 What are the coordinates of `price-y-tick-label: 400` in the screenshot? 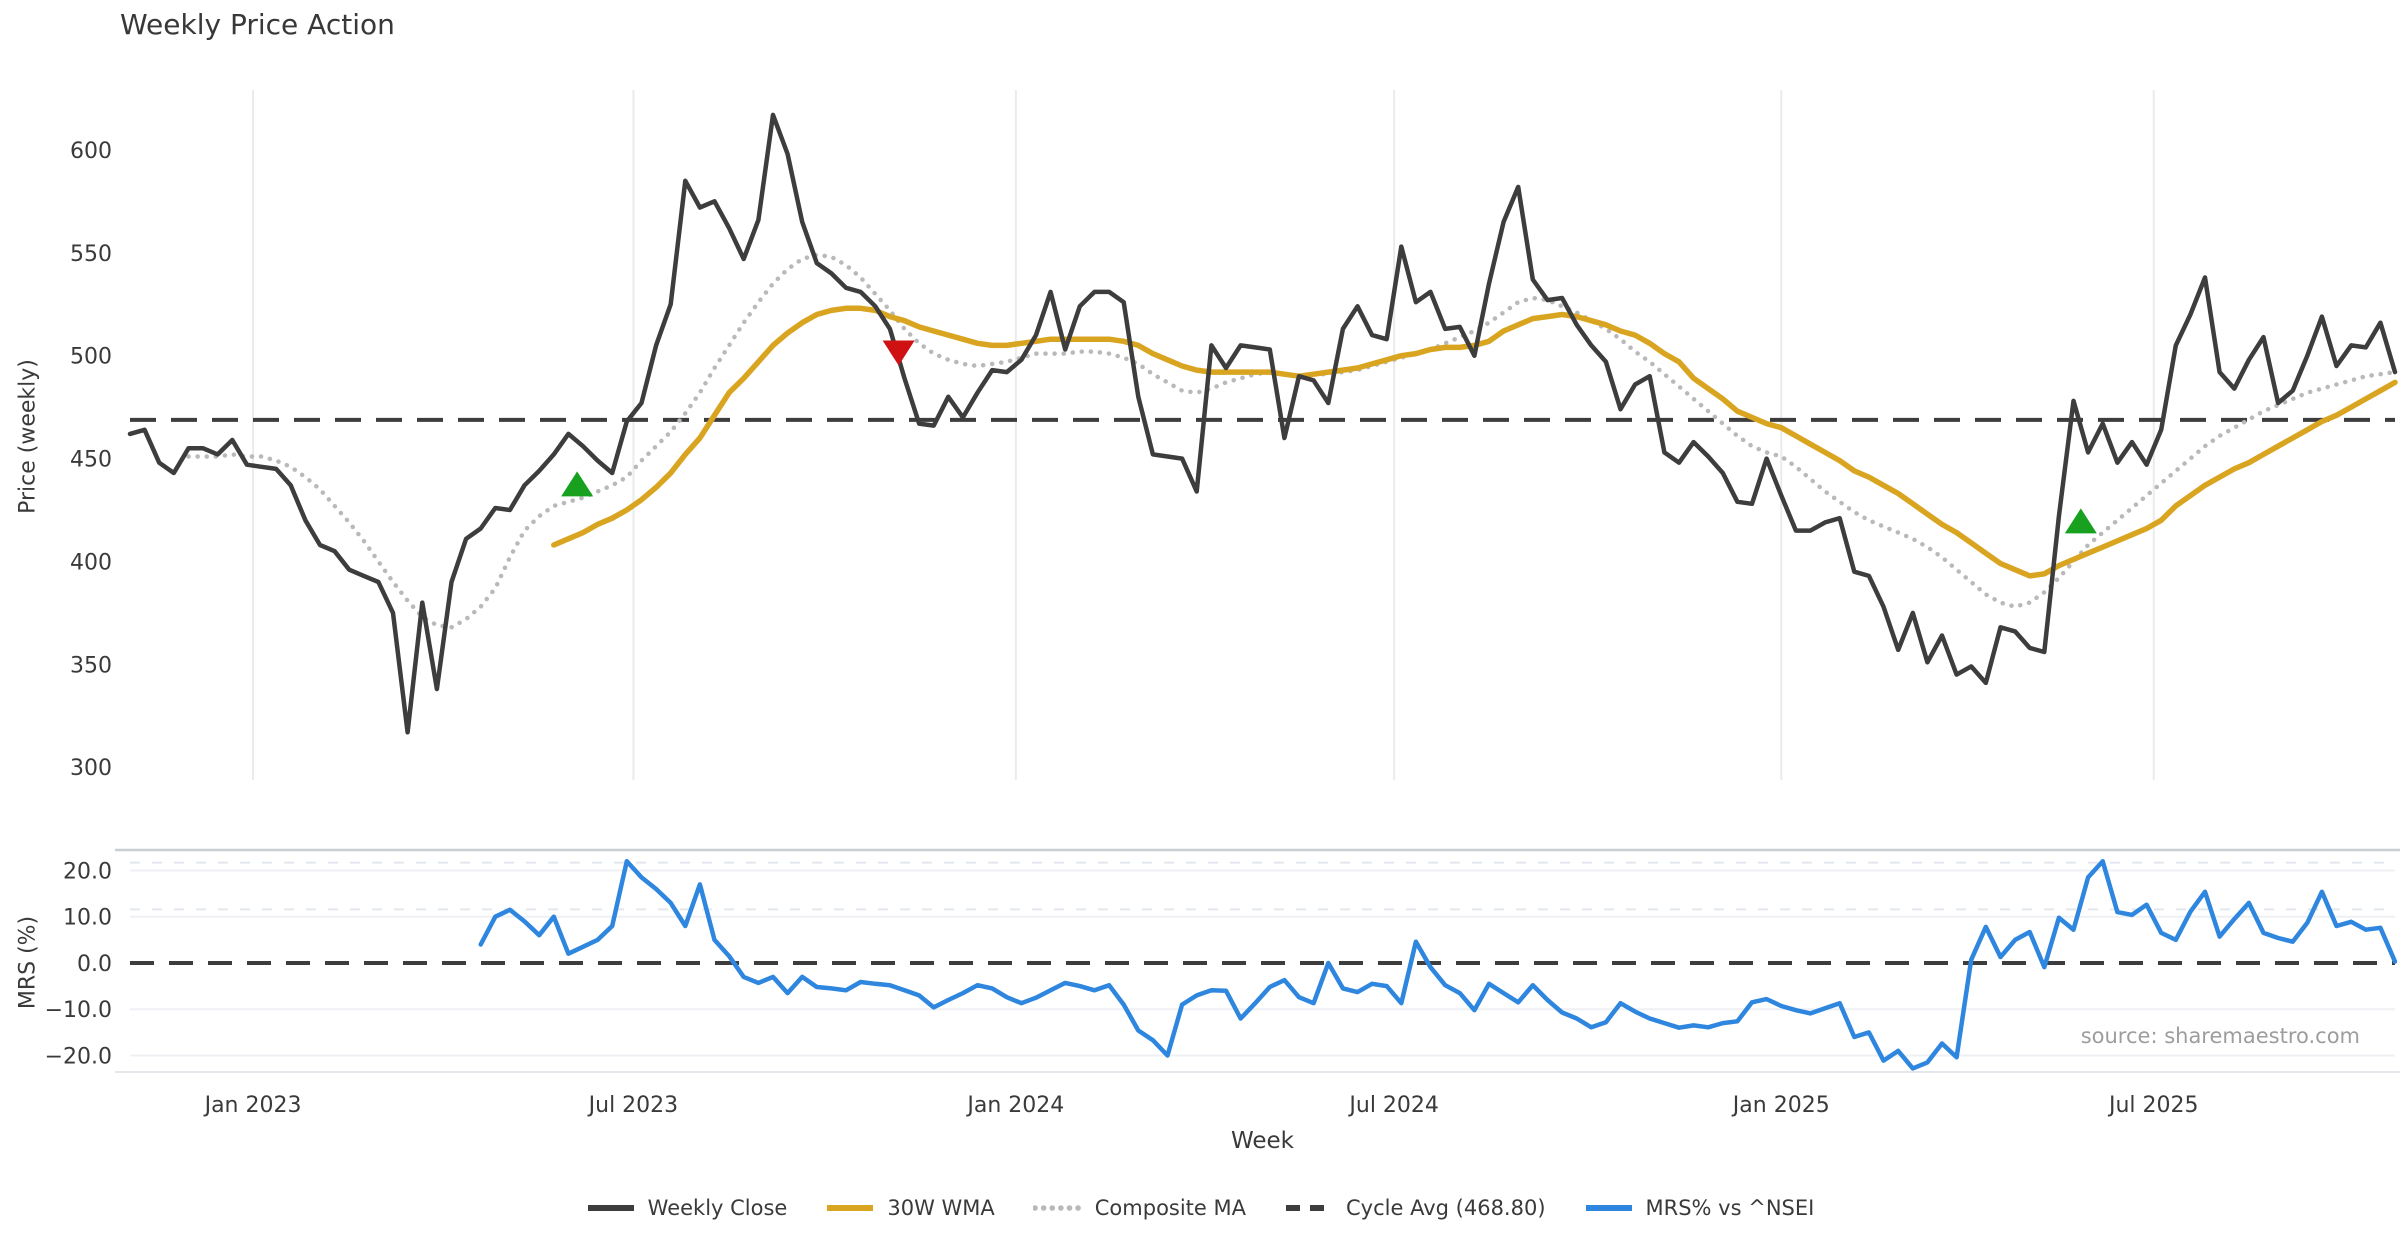 It's located at (91, 562).